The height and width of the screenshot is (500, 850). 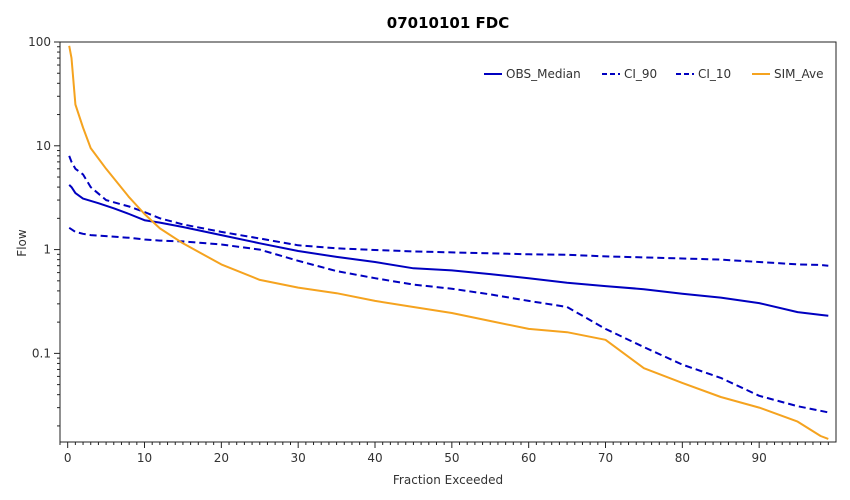 I want to click on y-tick-label: 0.1, so click(x=41, y=353).